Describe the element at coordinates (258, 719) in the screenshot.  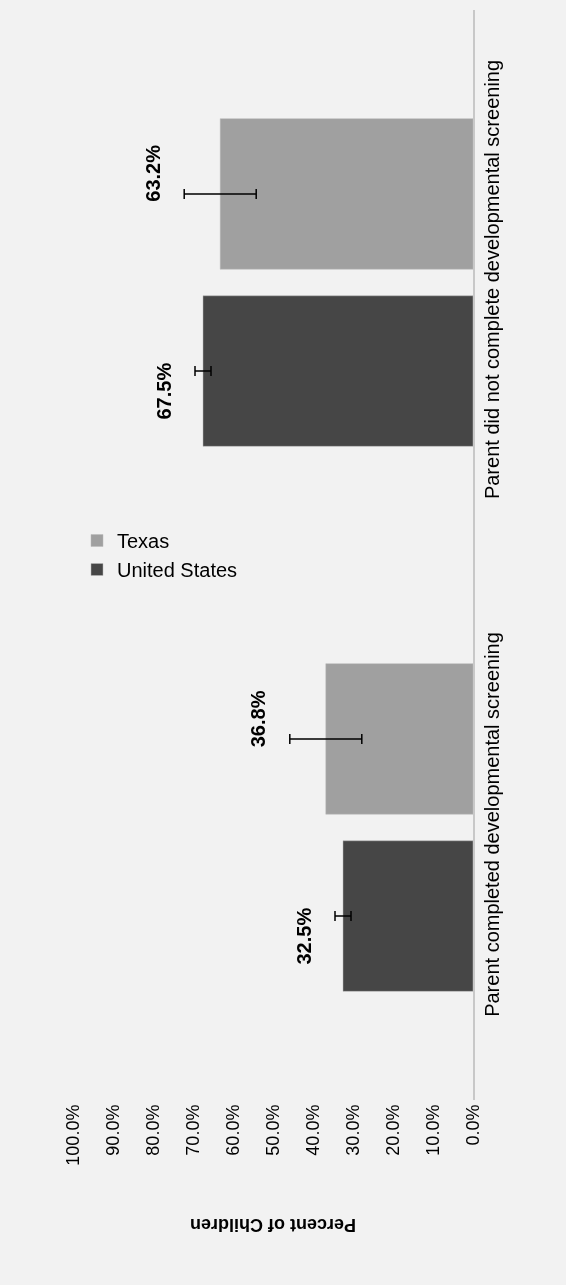
I see `data-label: 36.8%` at that location.